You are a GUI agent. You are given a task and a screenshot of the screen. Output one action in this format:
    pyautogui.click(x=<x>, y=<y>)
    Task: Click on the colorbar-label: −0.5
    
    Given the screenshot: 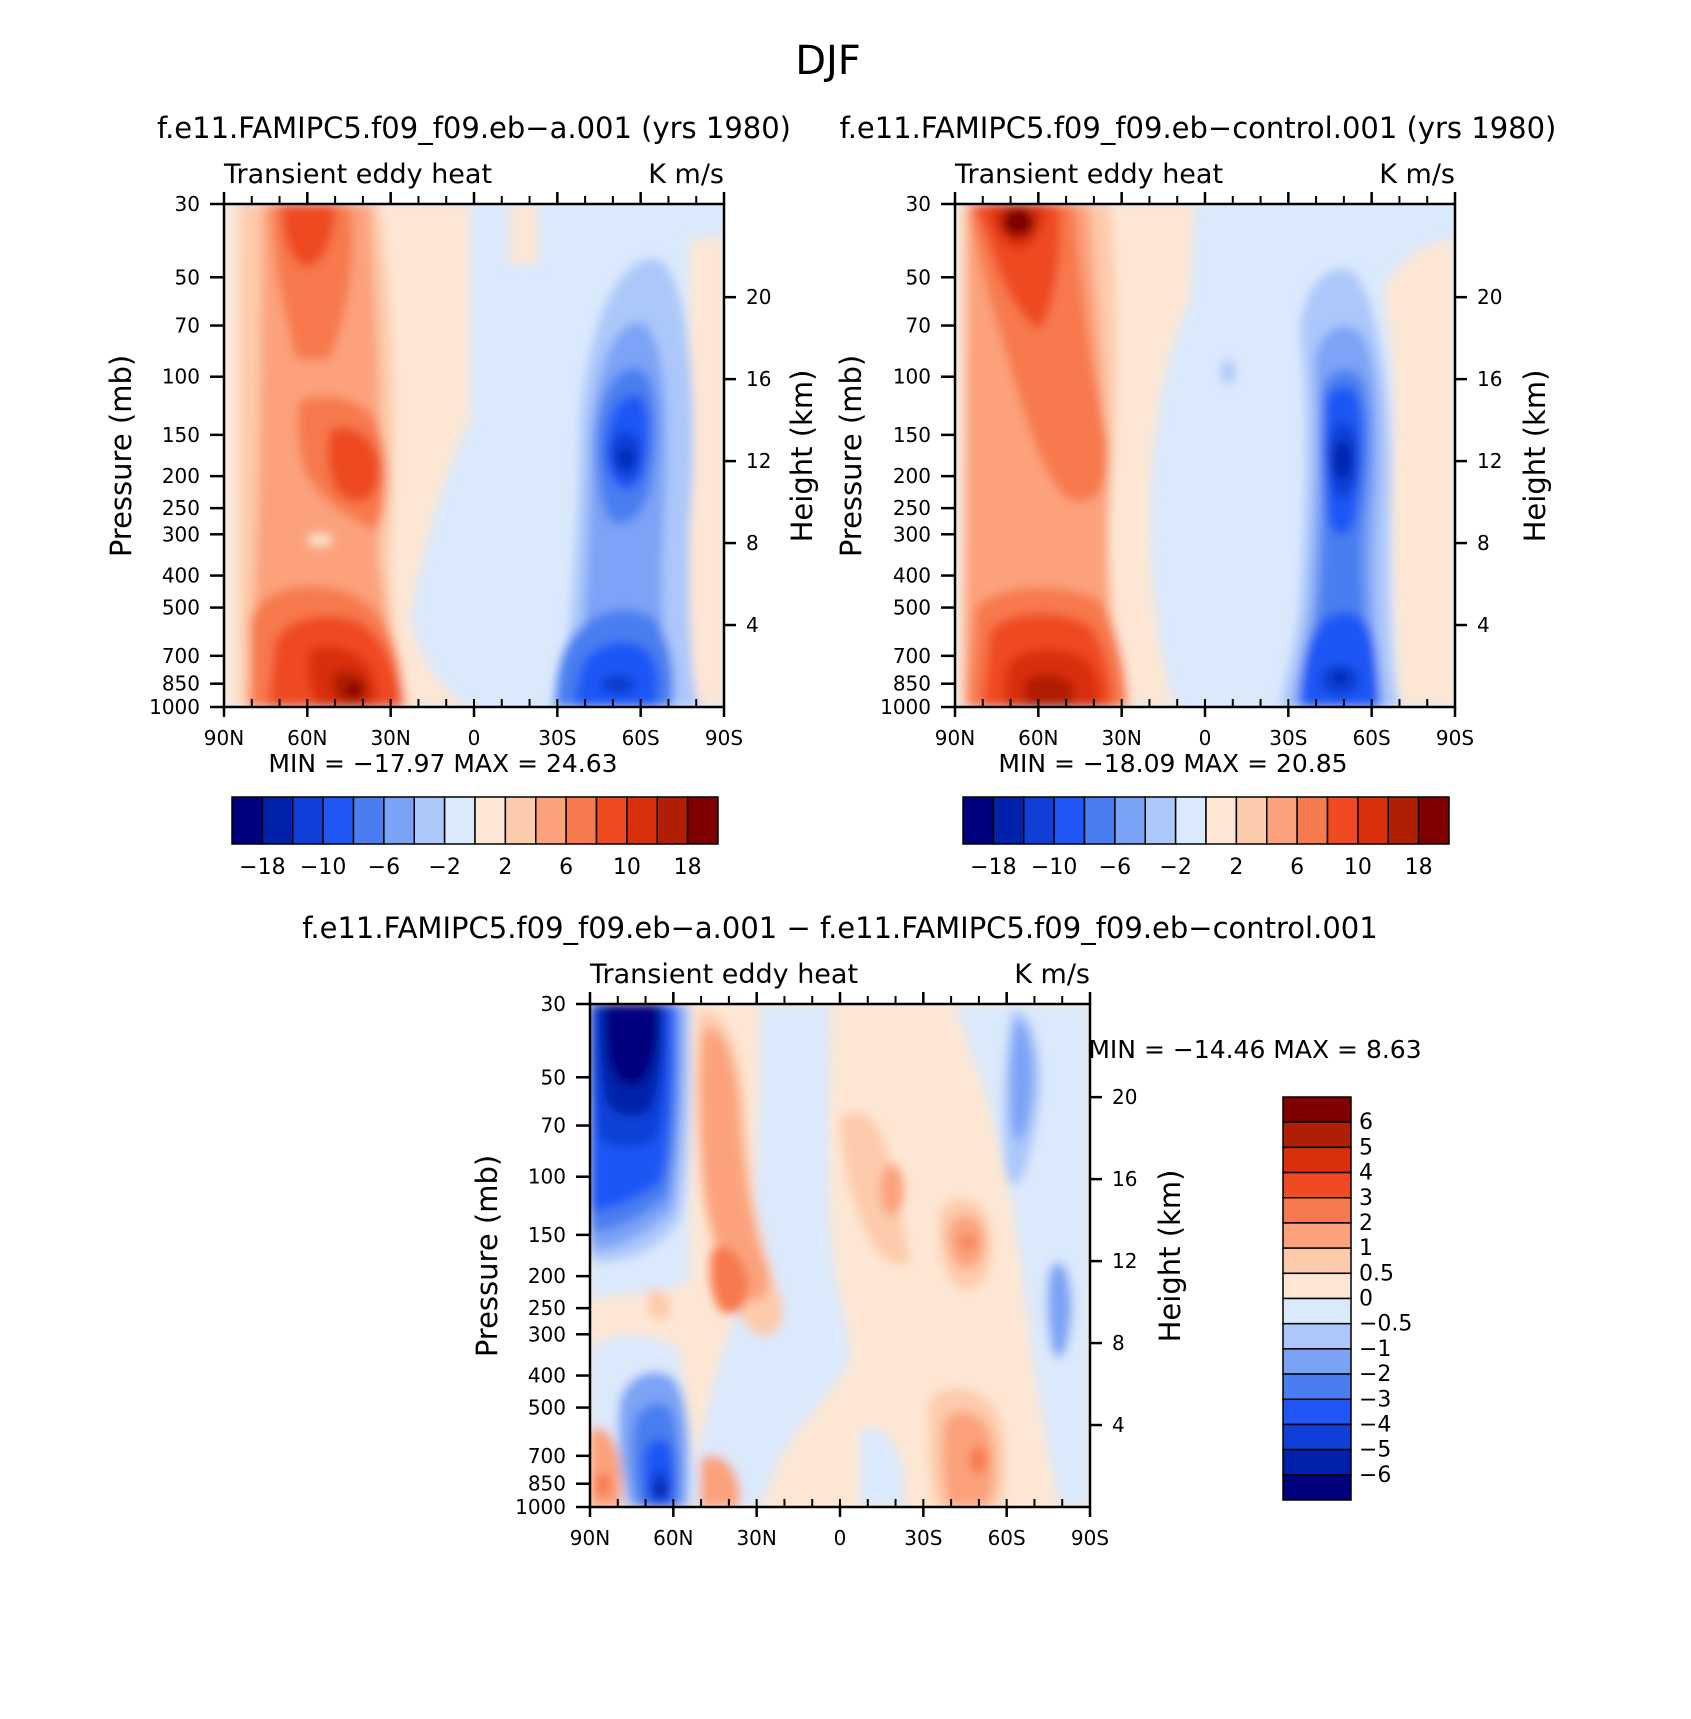 What is the action you would take?
    pyautogui.click(x=1385, y=1324)
    